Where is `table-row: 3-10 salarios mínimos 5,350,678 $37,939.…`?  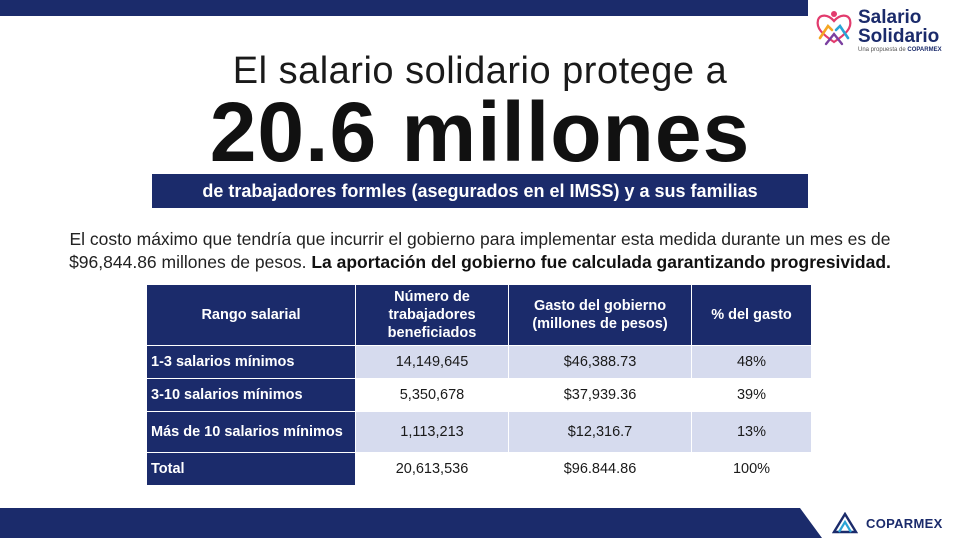 table-row: 3-10 salarios mínimos 5,350,678 $37,939.… is located at coordinates (479, 395).